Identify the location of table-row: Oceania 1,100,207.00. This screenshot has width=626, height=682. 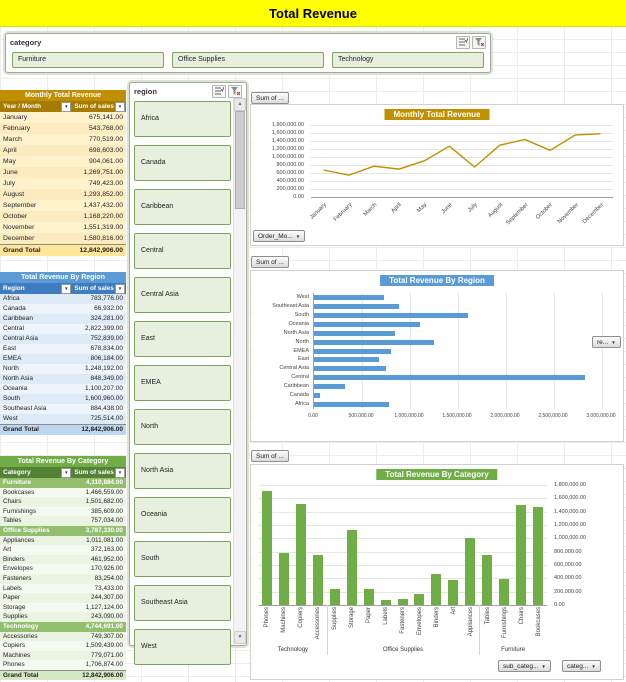
(63, 389).